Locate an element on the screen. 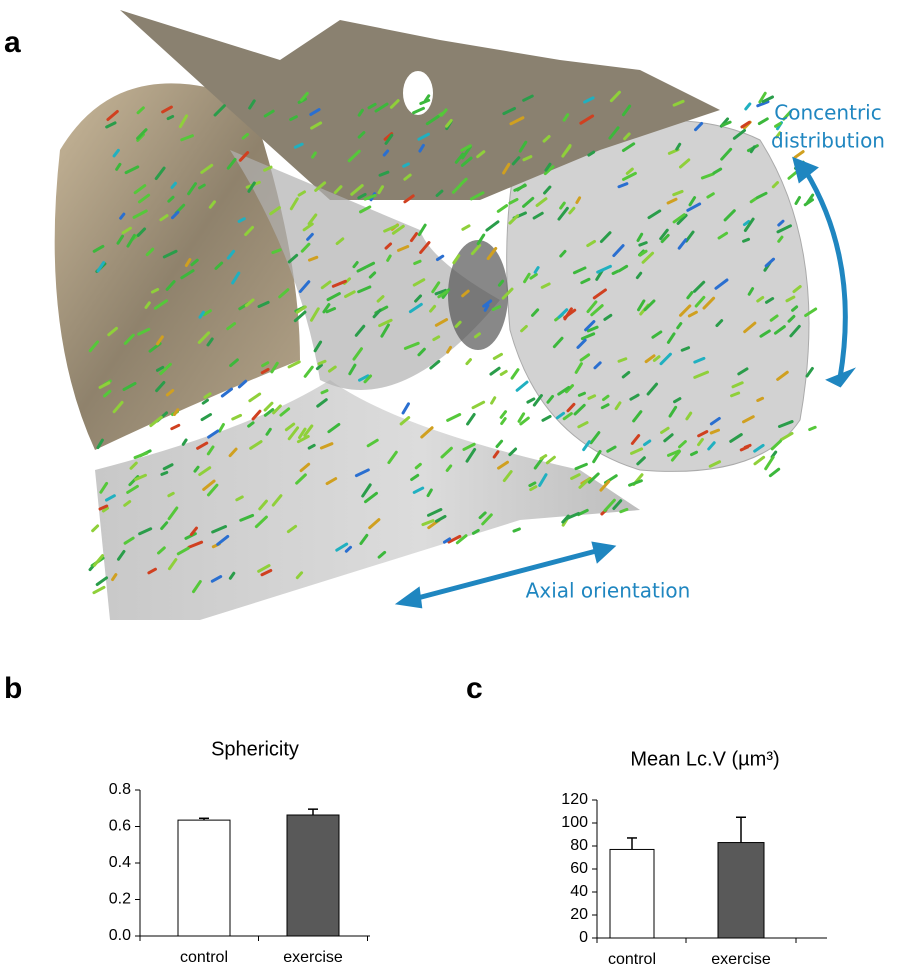  canal is located at coordinates (478, 295).